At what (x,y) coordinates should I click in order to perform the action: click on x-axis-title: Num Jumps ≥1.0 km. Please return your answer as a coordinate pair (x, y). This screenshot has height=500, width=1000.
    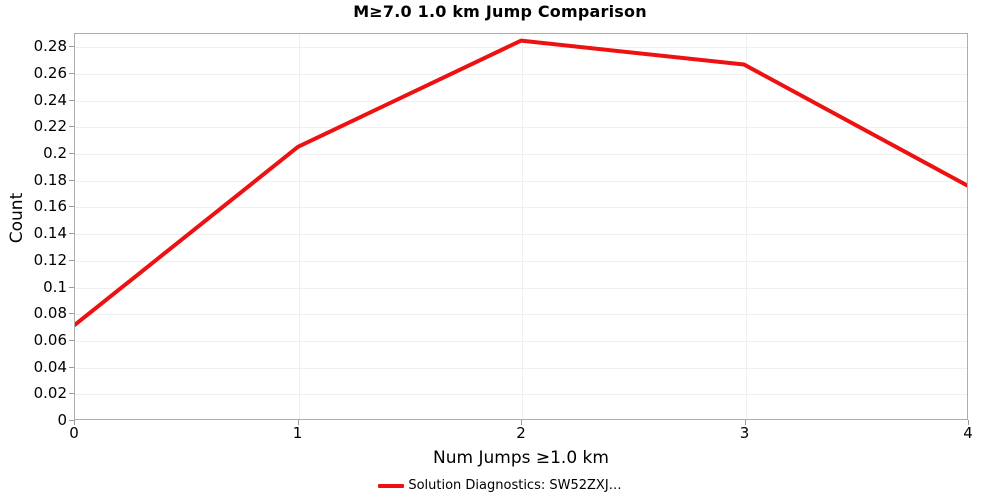
    Looking at the image, I should click on (521, 458).